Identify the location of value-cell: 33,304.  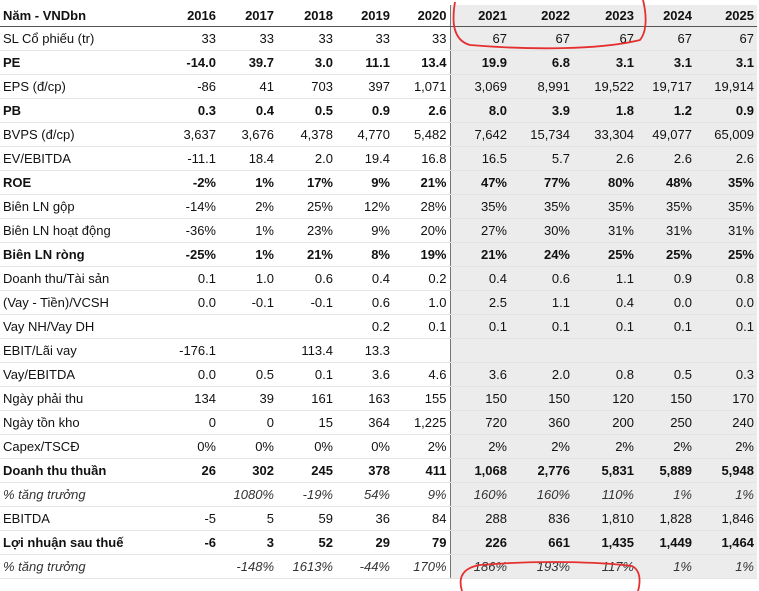
(605, 134).